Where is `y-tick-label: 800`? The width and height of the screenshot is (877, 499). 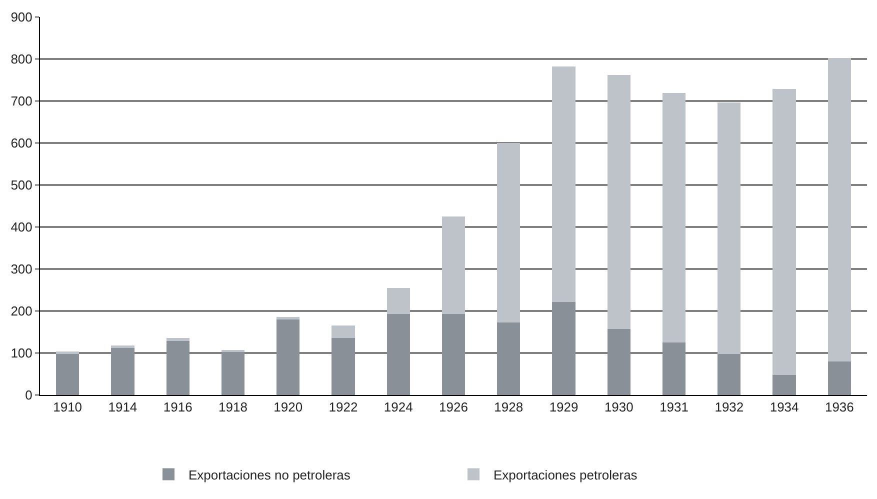
y-tick-label: 800 is located at coordinates (21, 59).